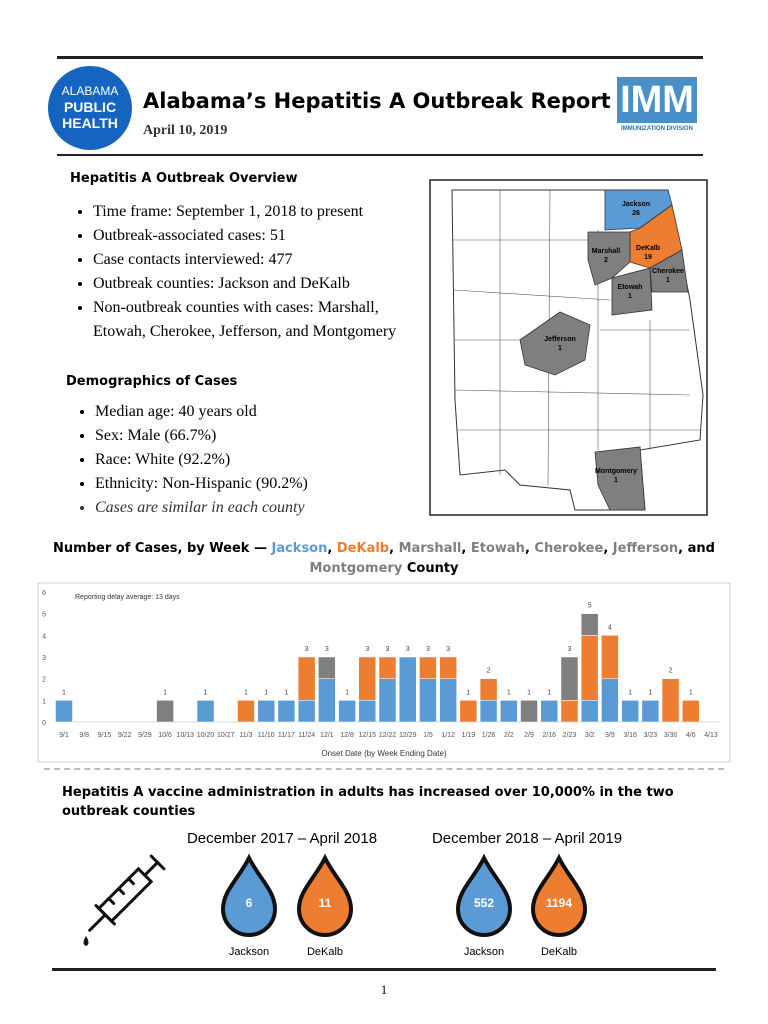 This screenshot has width=768, height=1024. Describe the element at coordinates (651, 735) in the screenshot. I see `x-tick-label: 3/23` at that location.